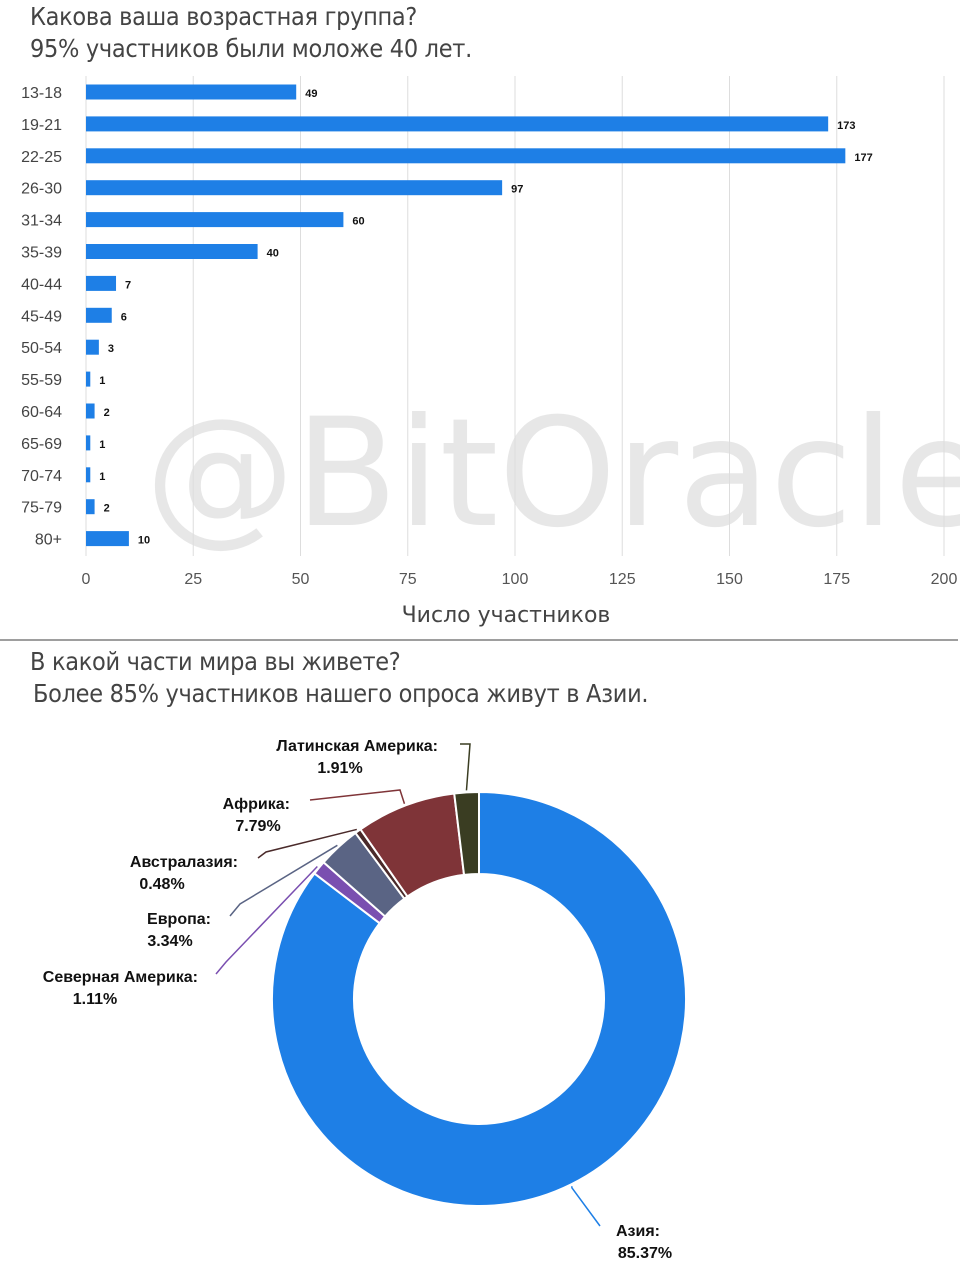 The image size is (960, 1280). What do you see at coordinates (215, 661) in the screenshot?
I see `donut-chart-title: В какой части мира вы живете?` at bounding box center [215, 661].